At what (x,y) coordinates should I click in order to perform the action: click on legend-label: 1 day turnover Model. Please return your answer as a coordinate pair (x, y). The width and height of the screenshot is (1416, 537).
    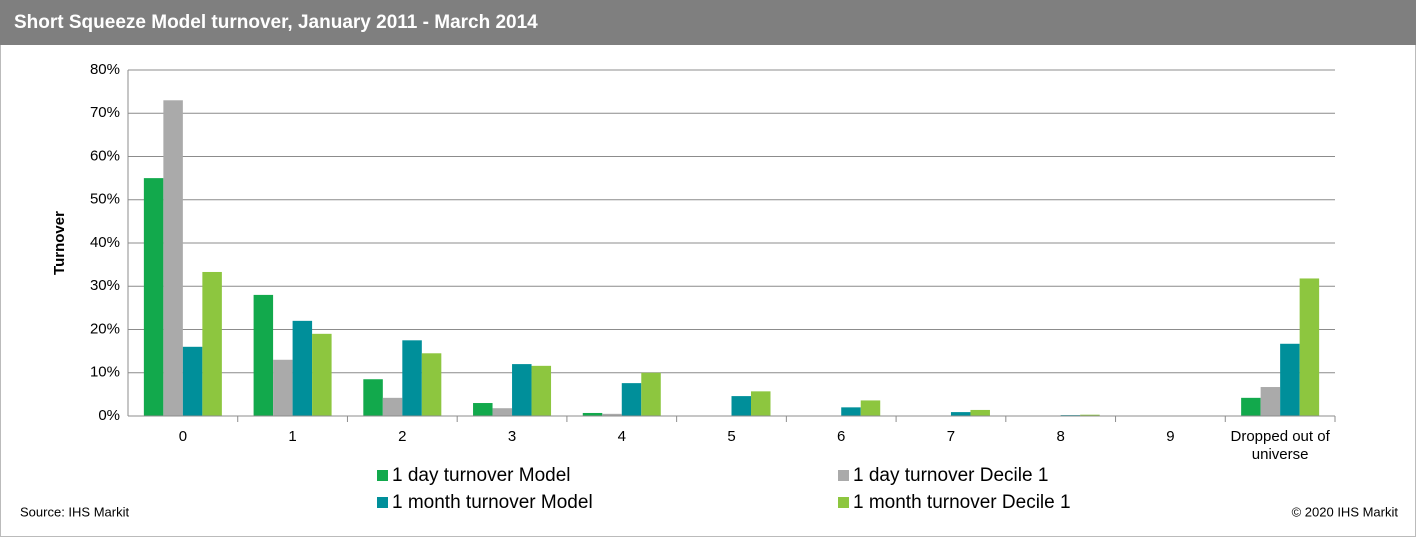
    Looking at the image, I should click on (481, 475).